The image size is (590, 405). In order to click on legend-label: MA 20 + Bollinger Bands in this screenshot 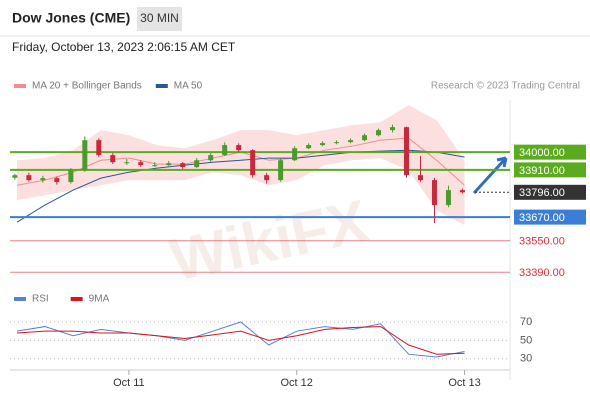, I will do `click(87, 86)`.